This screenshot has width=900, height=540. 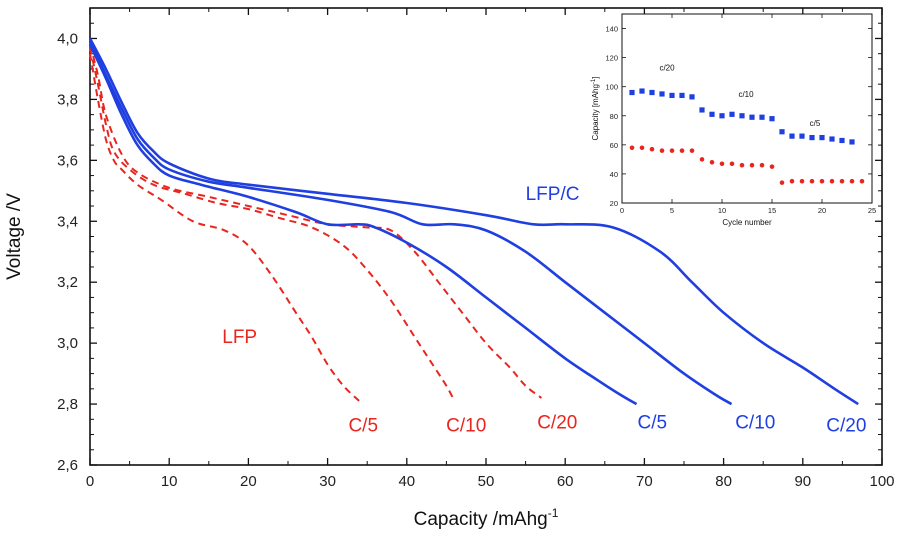 I want to click on x-axis-title: Capacity /mAhg-1, so click(x=486, y=518).